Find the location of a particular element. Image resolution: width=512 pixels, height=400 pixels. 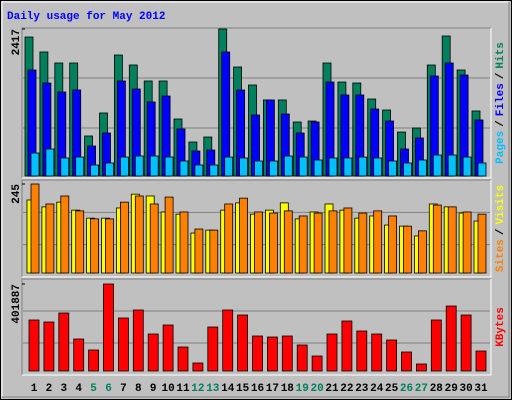

legend: Sites / Visits is located at coordinates (501, 228).